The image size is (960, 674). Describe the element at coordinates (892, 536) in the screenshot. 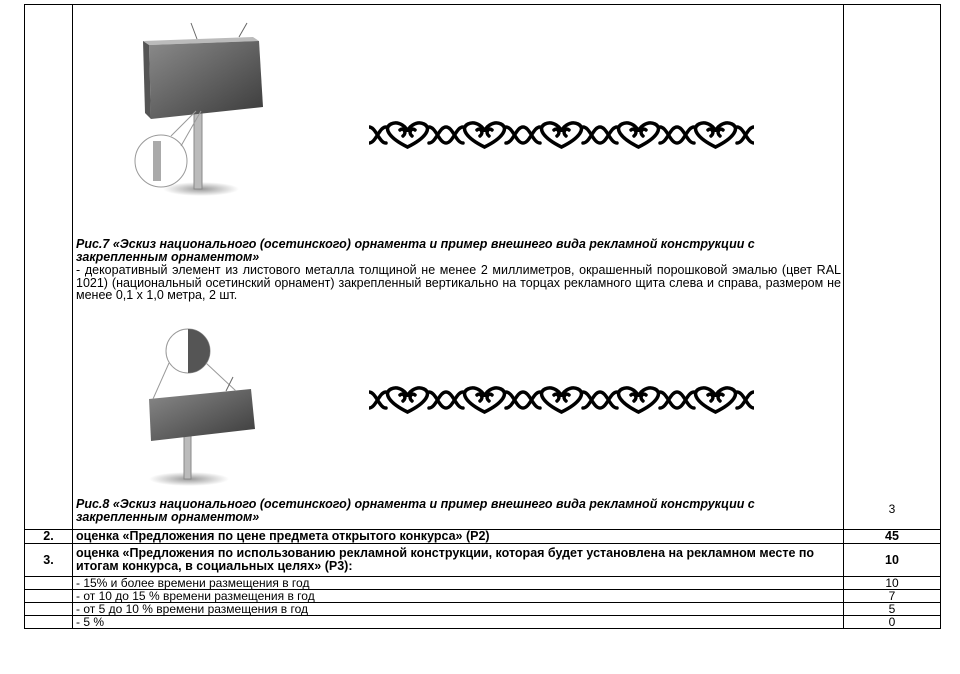

I see `score-cell: 45` at that location.